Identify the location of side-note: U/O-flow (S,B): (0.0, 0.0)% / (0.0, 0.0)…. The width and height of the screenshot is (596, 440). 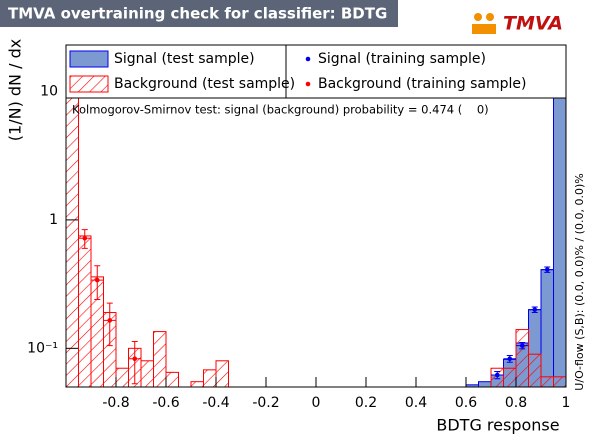
(579, 281).